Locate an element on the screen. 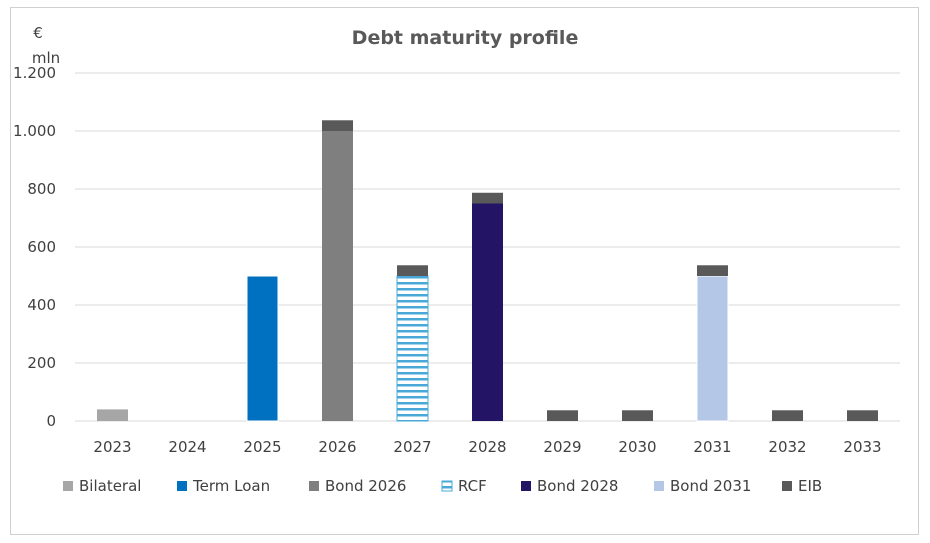 The height and width of the screenshot is (543, 930). y-tick-label: 200 is located at coordinates (41, 363).